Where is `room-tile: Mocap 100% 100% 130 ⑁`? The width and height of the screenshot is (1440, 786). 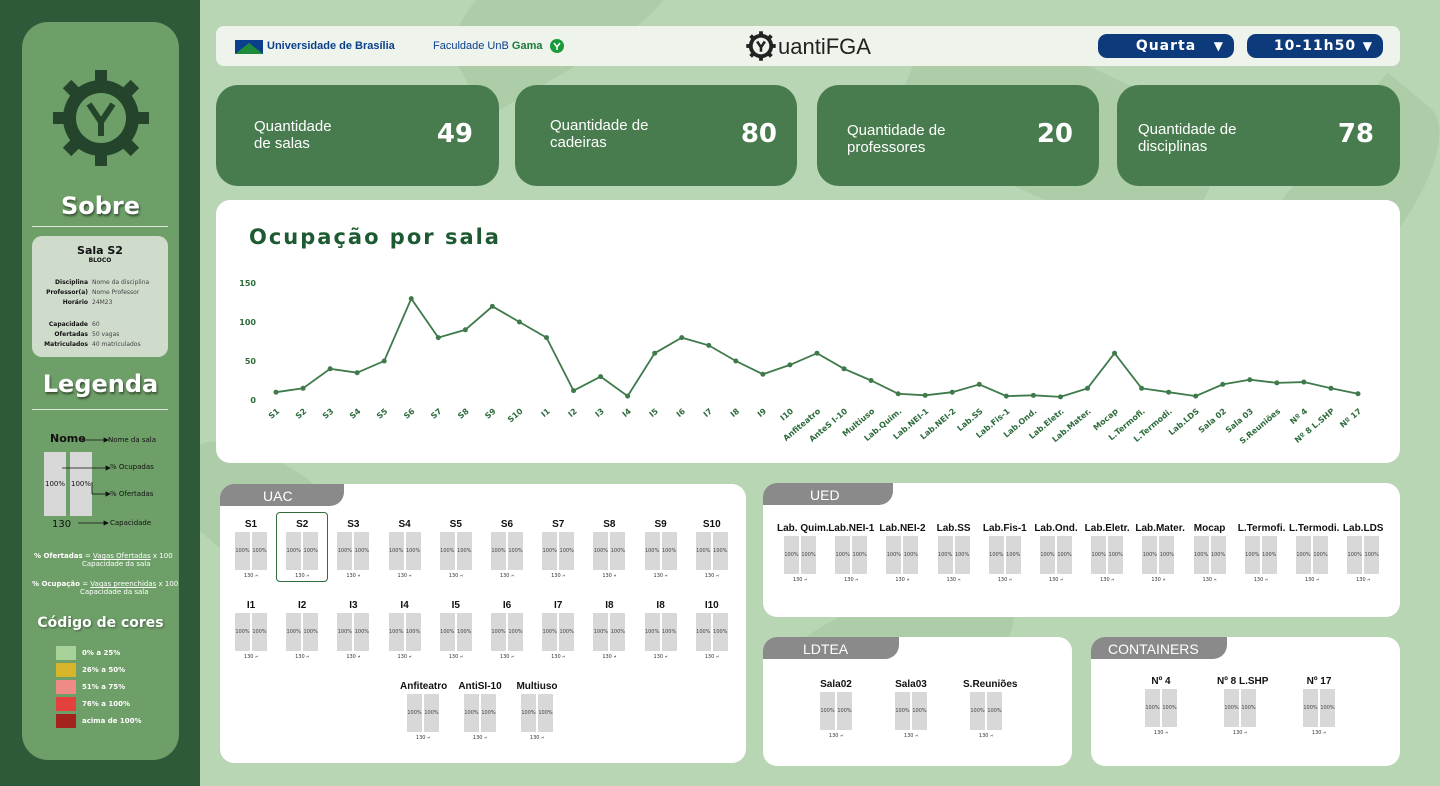
room-tile: Mocap 100% 100% 130 ⑁ is located at coordinates (1210, 553).